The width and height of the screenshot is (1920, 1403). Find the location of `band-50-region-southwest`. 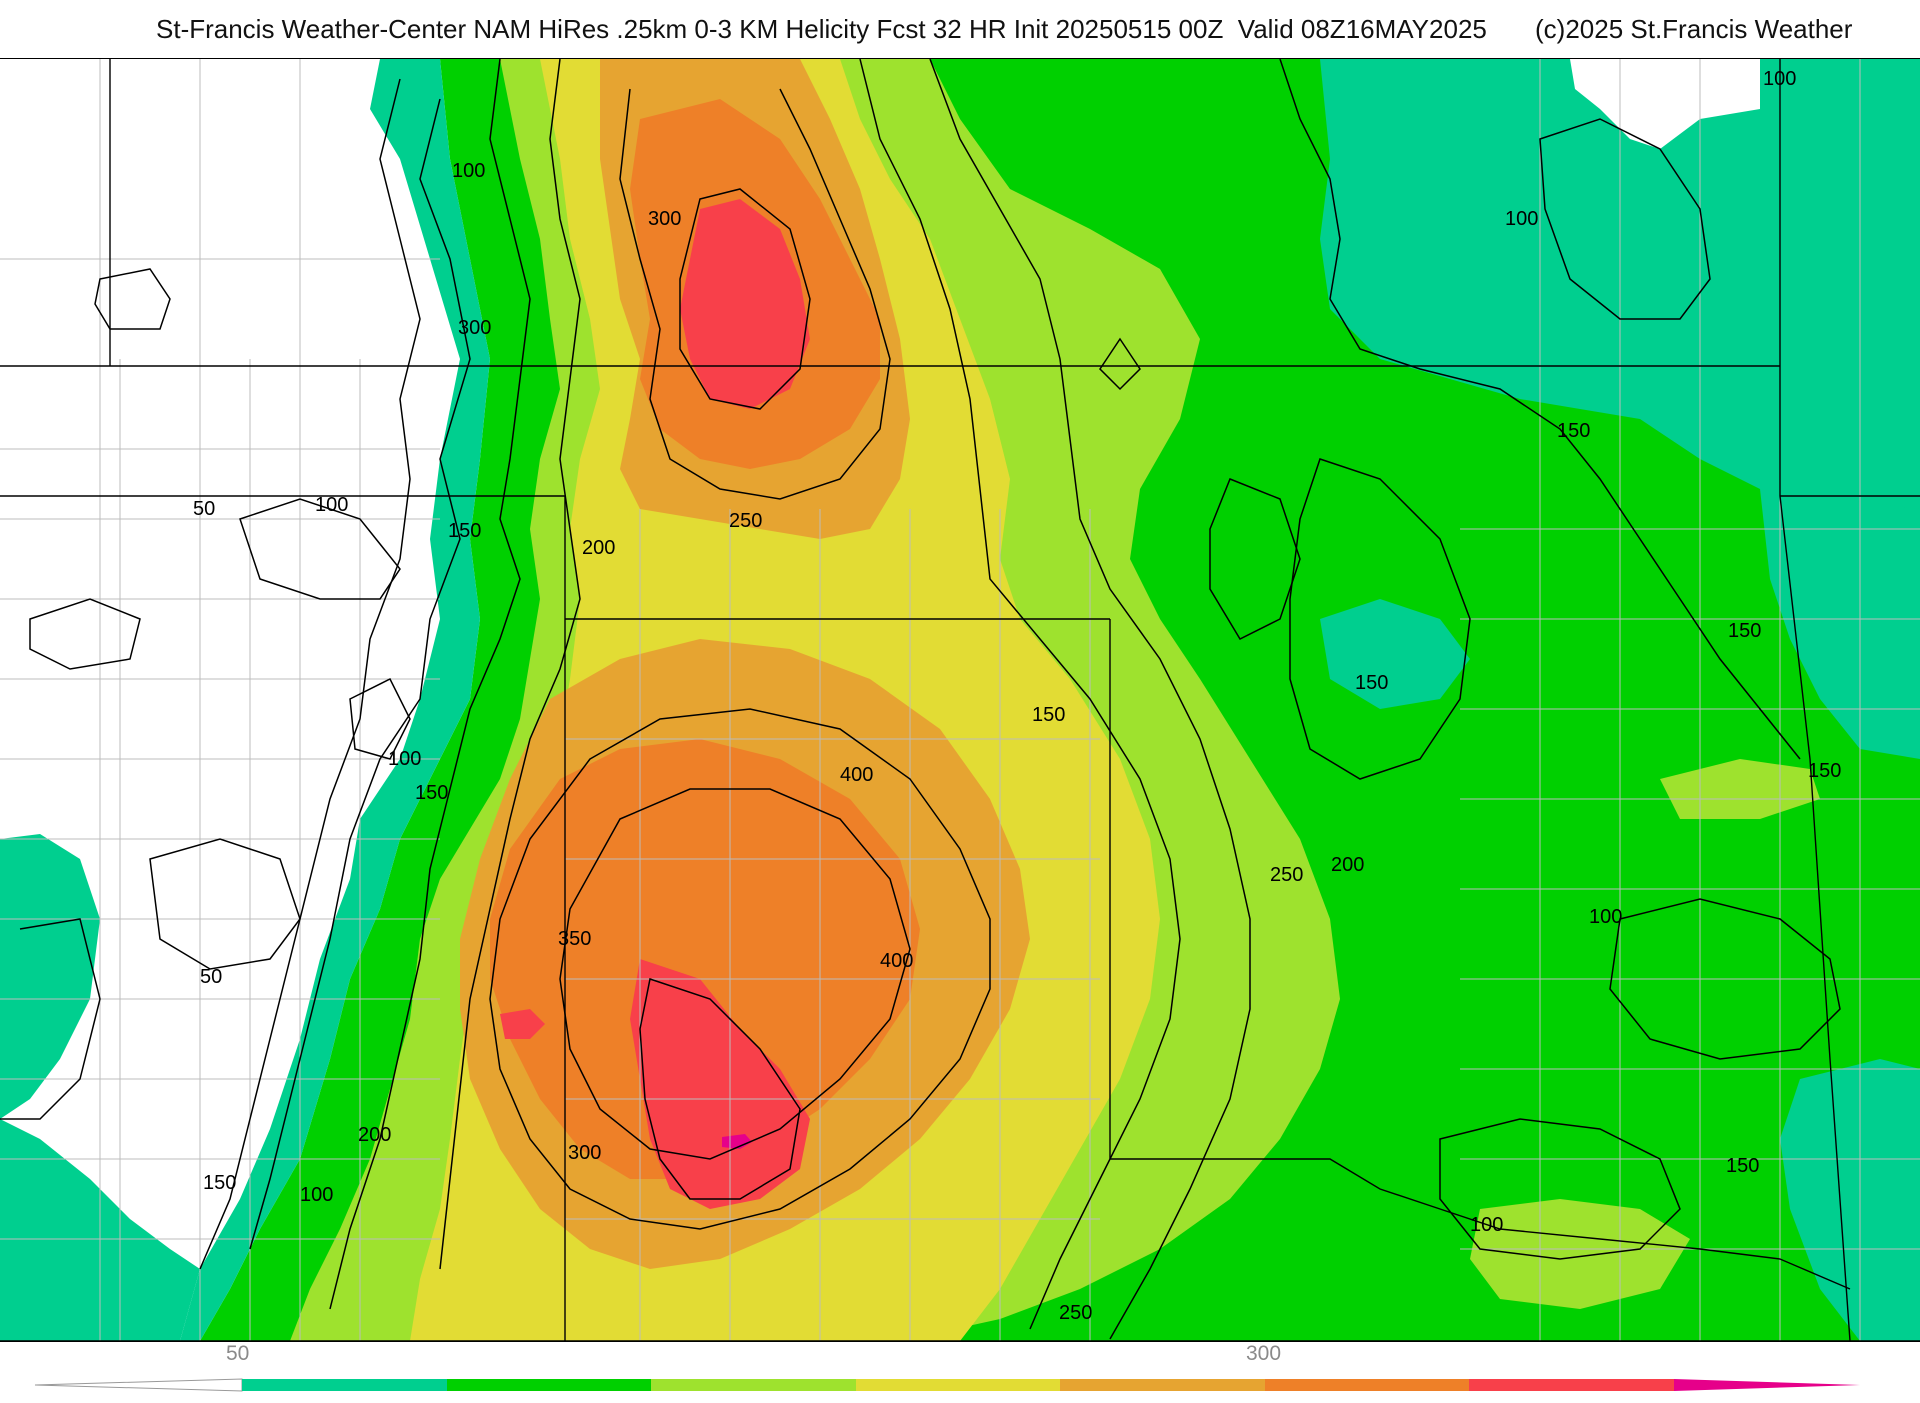

band-50-region-southwest is located at coordinates (50, 976).